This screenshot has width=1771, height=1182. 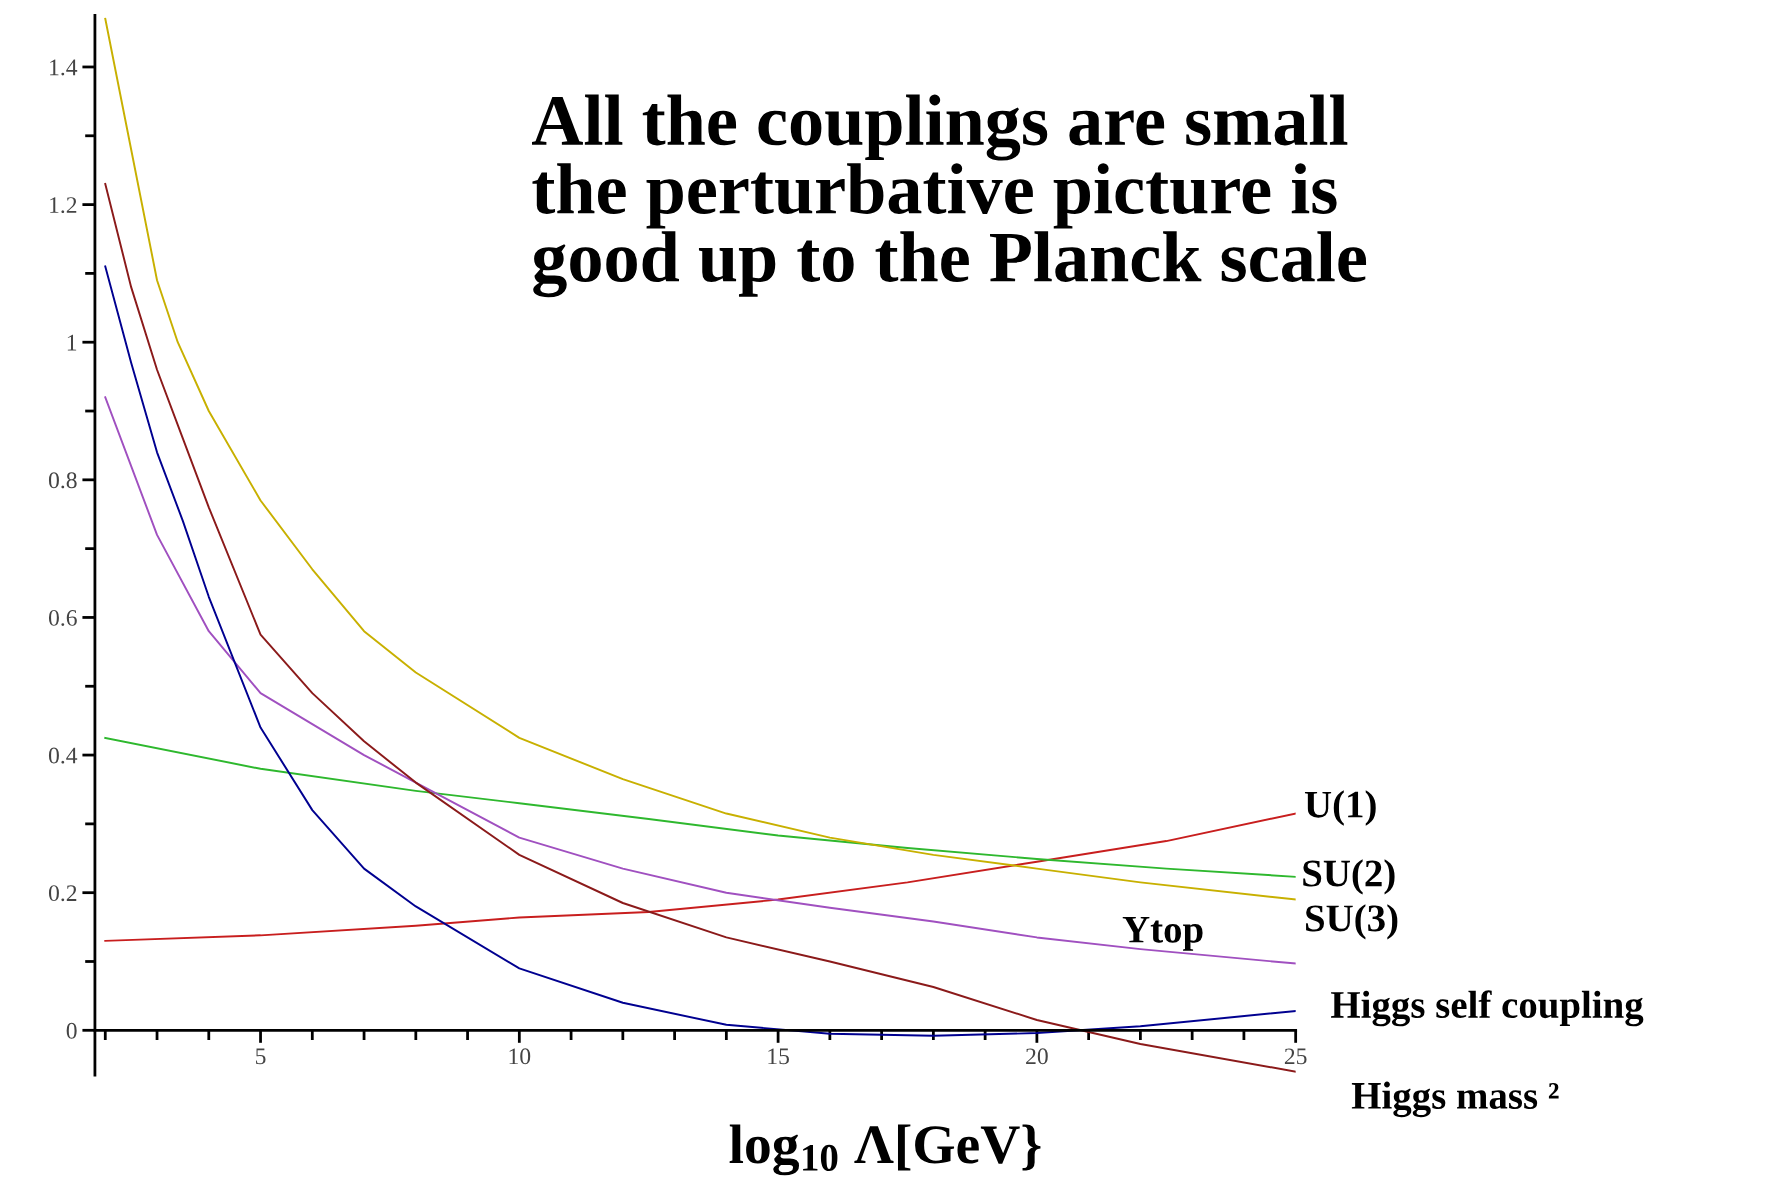 What do you see at coordinates (520, 1056) in the screenshot?
I see `x-tick-label: 10` at bounding box center [520, 1056].